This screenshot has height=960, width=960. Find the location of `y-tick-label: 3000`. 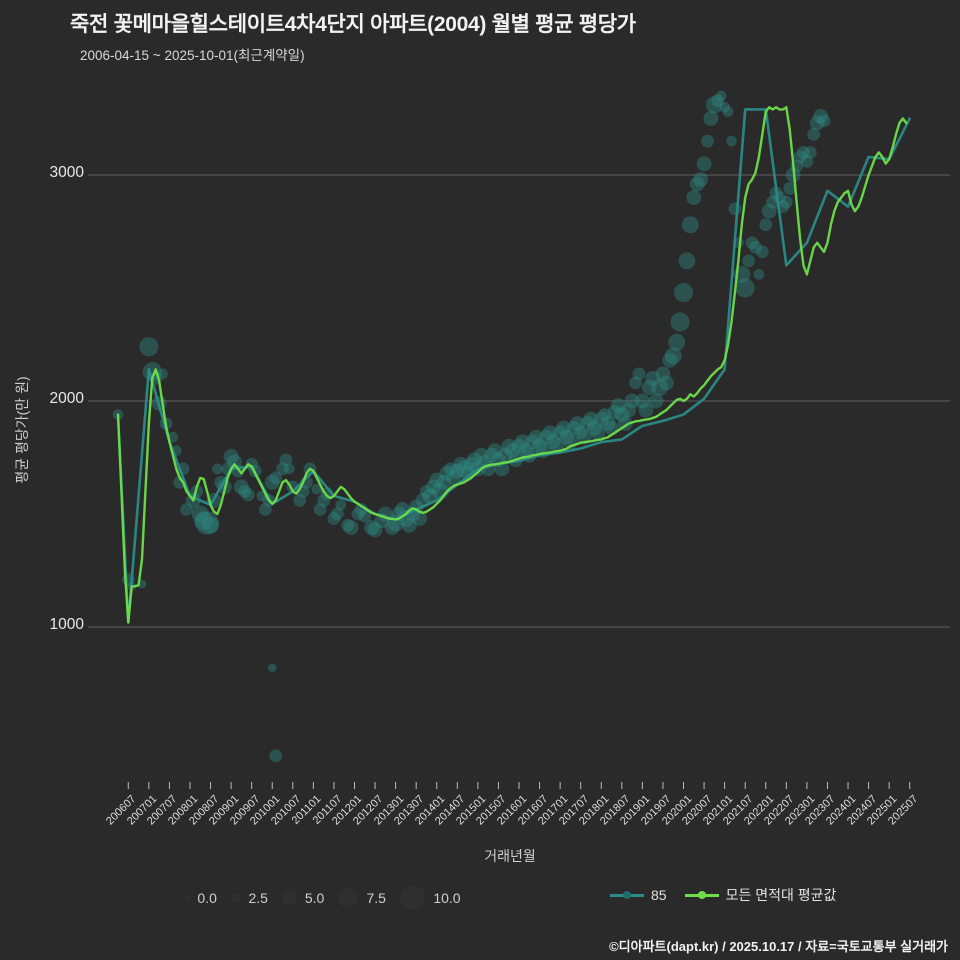

y-tick-label: 3000 is located at coordinates (66, 172).